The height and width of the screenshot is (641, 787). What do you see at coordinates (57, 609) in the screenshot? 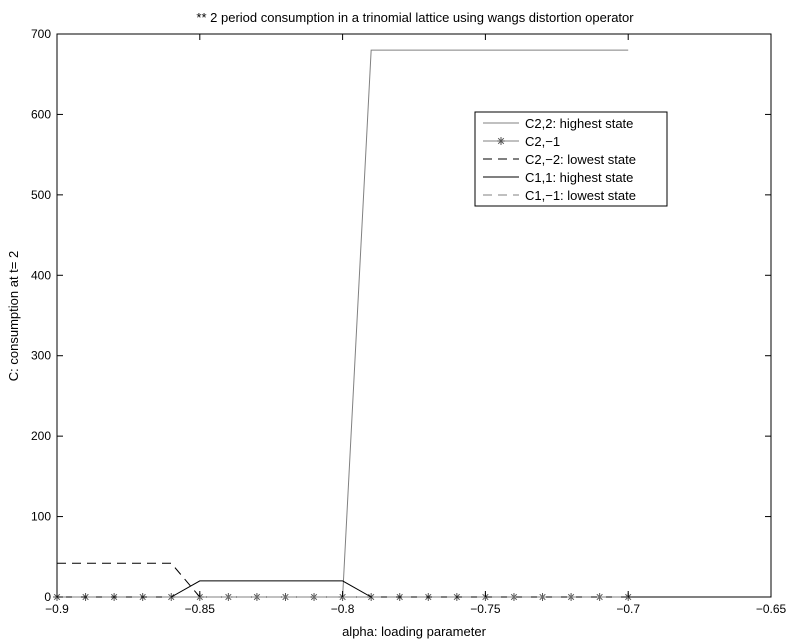
I see `x-tick-label: −0.9` at bounding box center [57, 609].